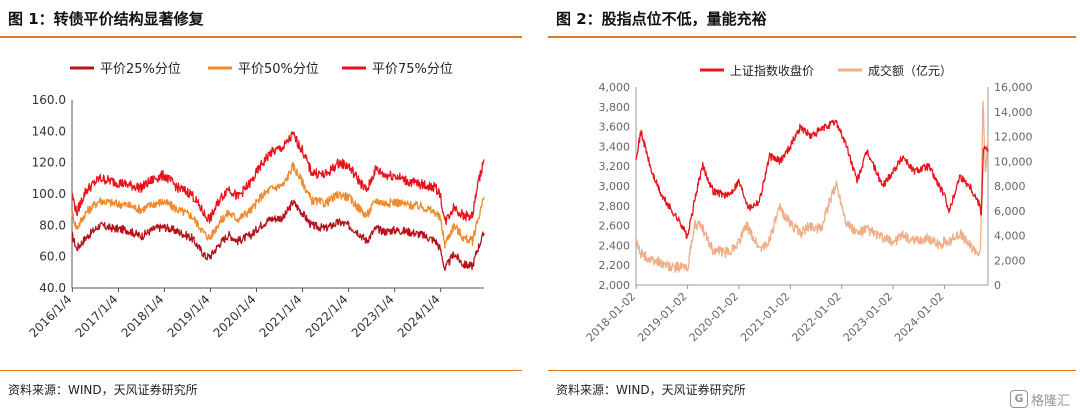 This screenshot has width=1080, height=415. Describe the element at coordinates (97, 316) in the screenshot. I see `x-tick-label: 2017/1/4` at that location.